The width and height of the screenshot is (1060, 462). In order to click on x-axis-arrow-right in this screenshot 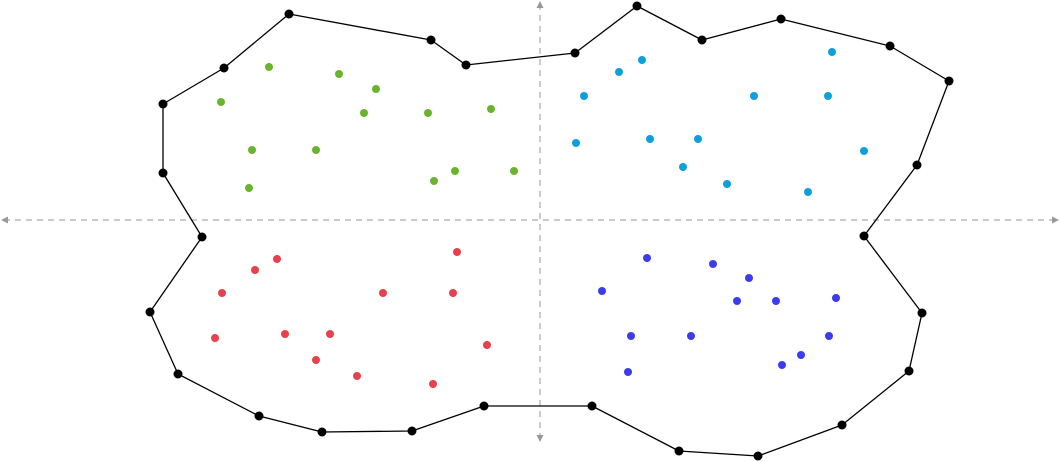, I will do `click(1055, 220)`.